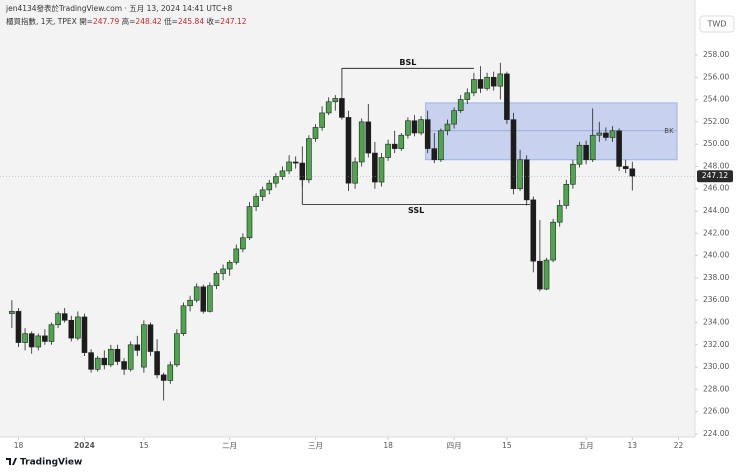  What do you see at coordinates (551, 131) in the screenshot?
I see `zone` at bounding box center [551, 131].